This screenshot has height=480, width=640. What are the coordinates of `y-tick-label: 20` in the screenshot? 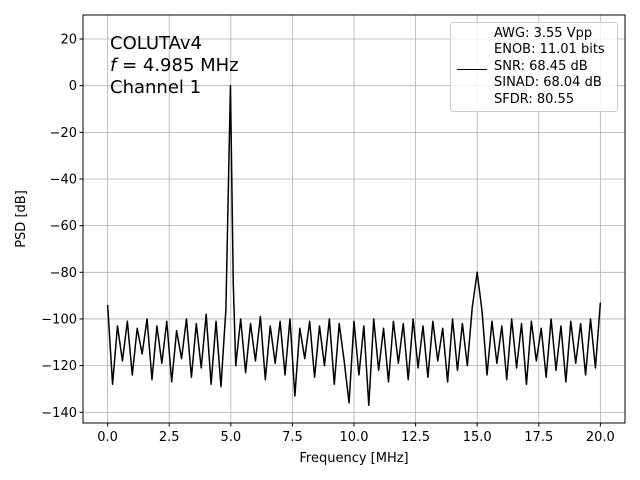 It's located at (68, 40).